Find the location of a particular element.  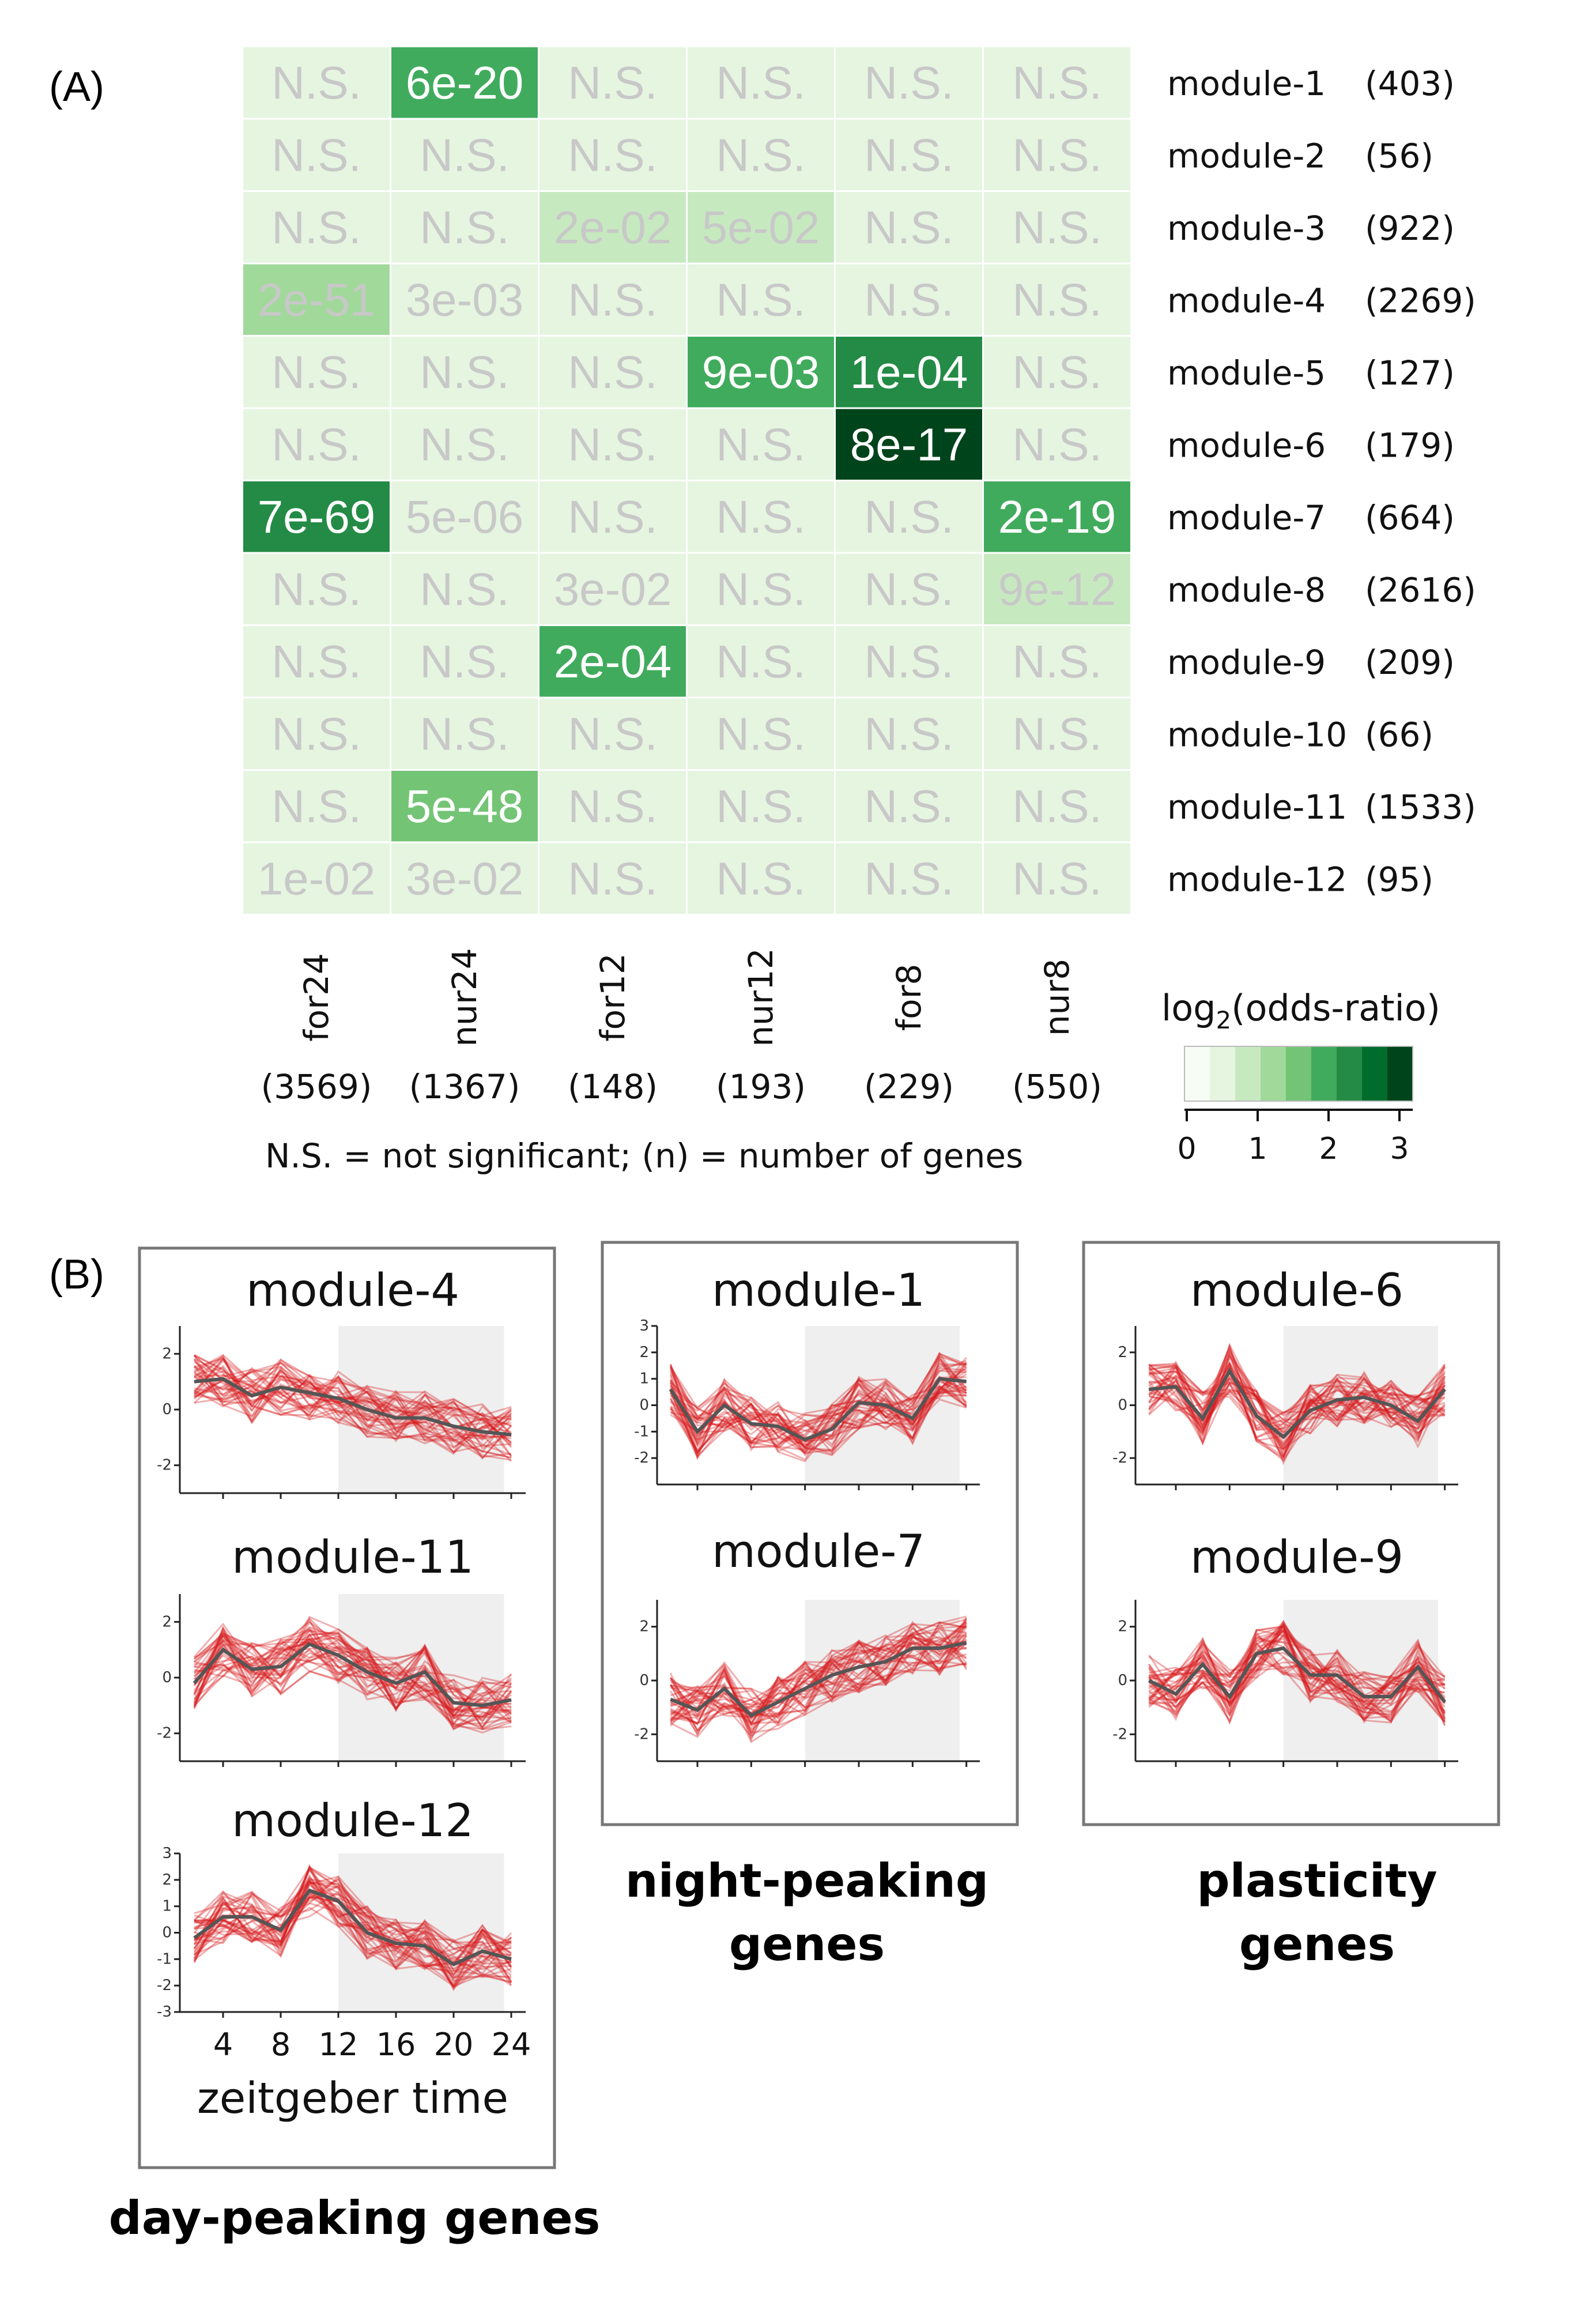

group-label-day: day-peaking genes is located at coordinates (355, 2218).